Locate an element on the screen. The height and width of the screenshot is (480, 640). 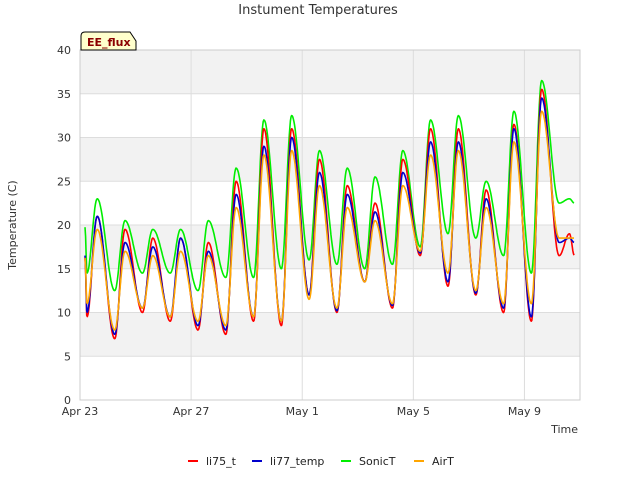
x-tick-label: May 9 is located at coordinates (524, 411).